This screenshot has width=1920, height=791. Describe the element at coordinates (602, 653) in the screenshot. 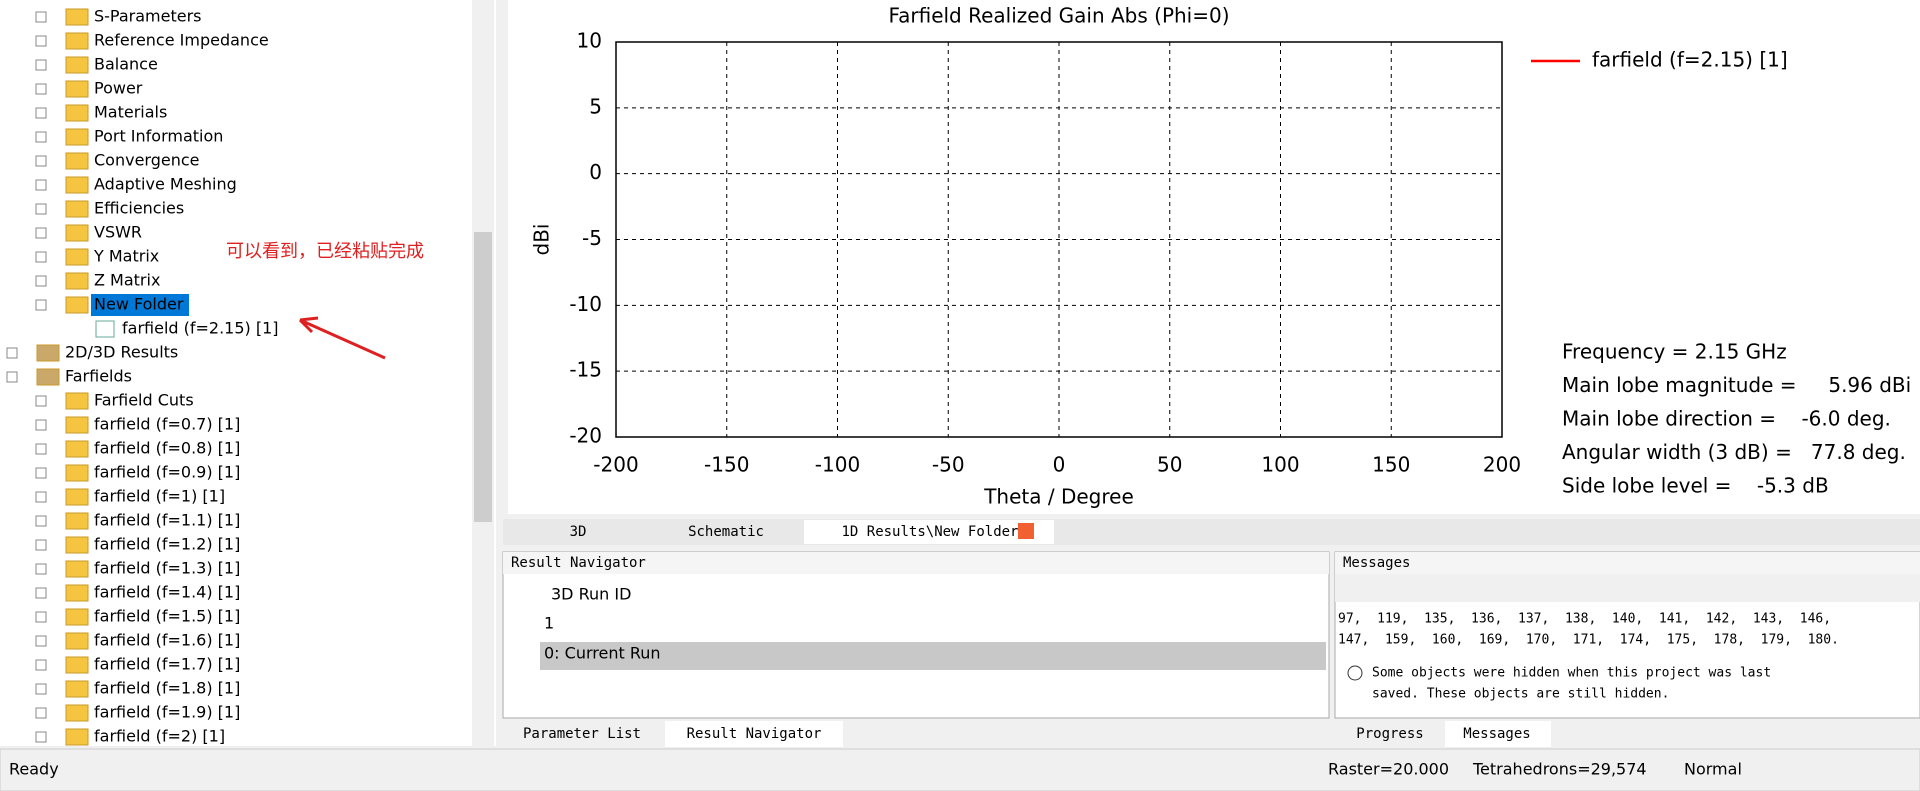

I see `navigator-row: 0: Current Run` at that location.